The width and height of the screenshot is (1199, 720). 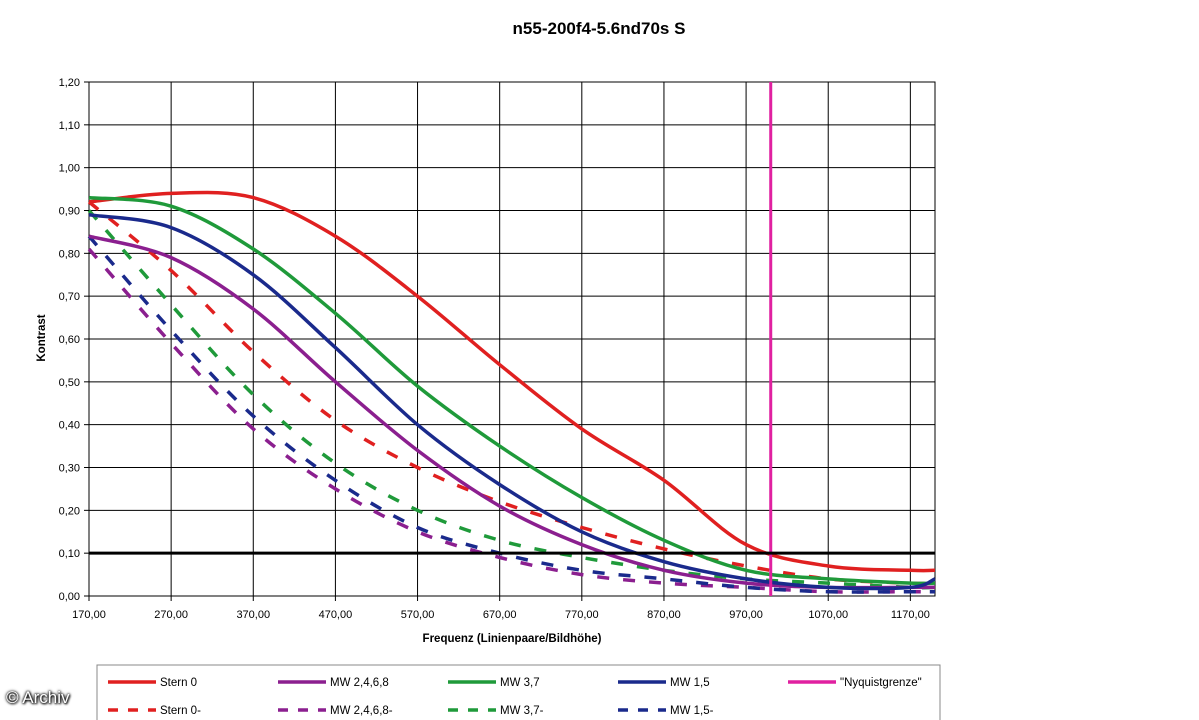 What do you see at coordinates (69, 254) in the screenshot?
I see `y-tick-label: 0,80` at bounding box center [69, 254].